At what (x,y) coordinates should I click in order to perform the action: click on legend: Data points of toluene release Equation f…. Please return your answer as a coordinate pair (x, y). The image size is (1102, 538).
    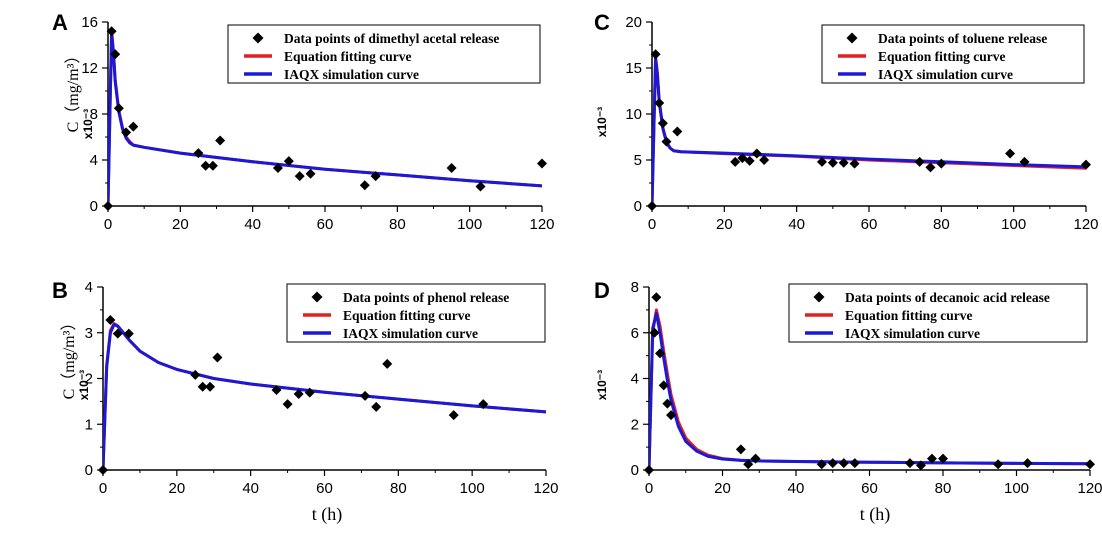
    Looking at the image, I should click on (953, 54).